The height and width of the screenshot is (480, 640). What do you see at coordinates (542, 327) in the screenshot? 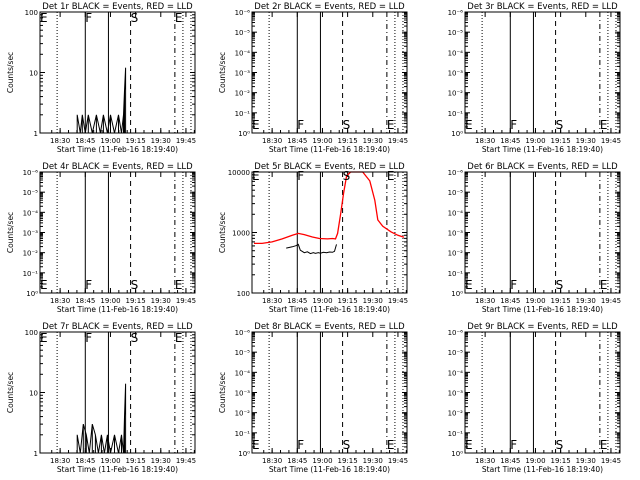
I see `panel-title: Det 9r BLACK = Events, RED = LLD` at bounding box center [542, 327].